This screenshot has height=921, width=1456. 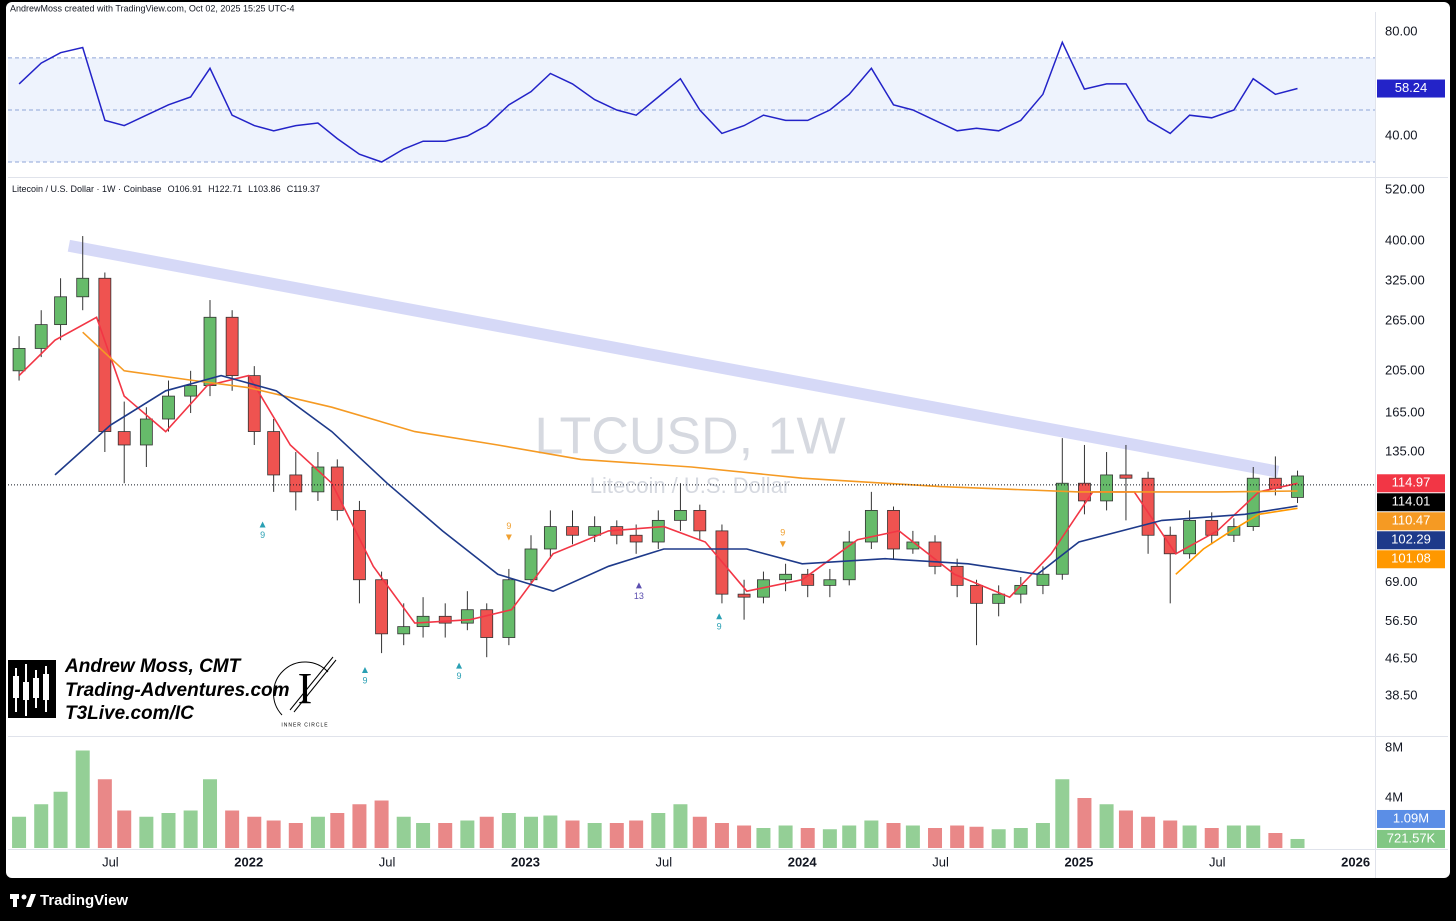 I want to click on price-label: 102.29, so click(x=1411, y=539).